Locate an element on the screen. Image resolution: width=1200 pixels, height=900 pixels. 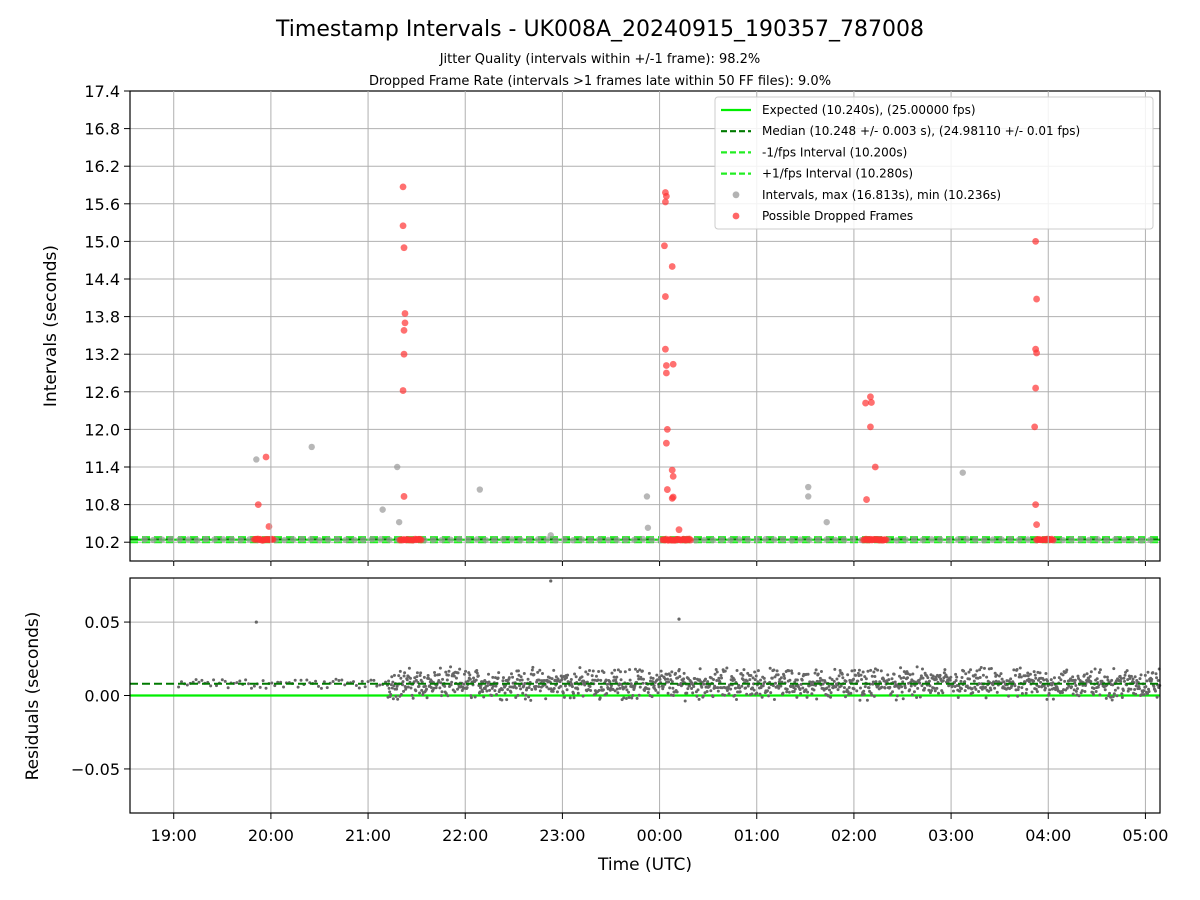
time-x-tick-label: 21:00 is located at coordinates (368, 835).